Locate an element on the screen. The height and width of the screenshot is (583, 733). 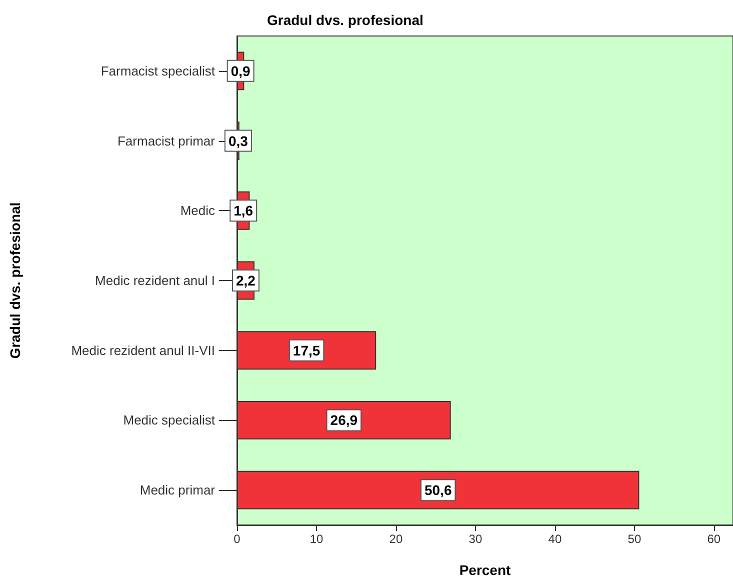
y-tick-label: Medic specialist is located at coordinates (169, 420).